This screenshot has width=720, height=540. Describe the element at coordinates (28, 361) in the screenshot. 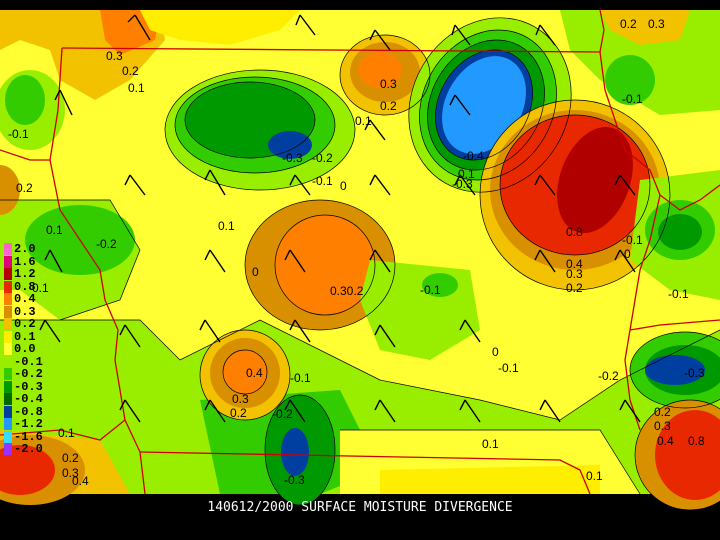

I see `legend-label: -0.1` at that location.